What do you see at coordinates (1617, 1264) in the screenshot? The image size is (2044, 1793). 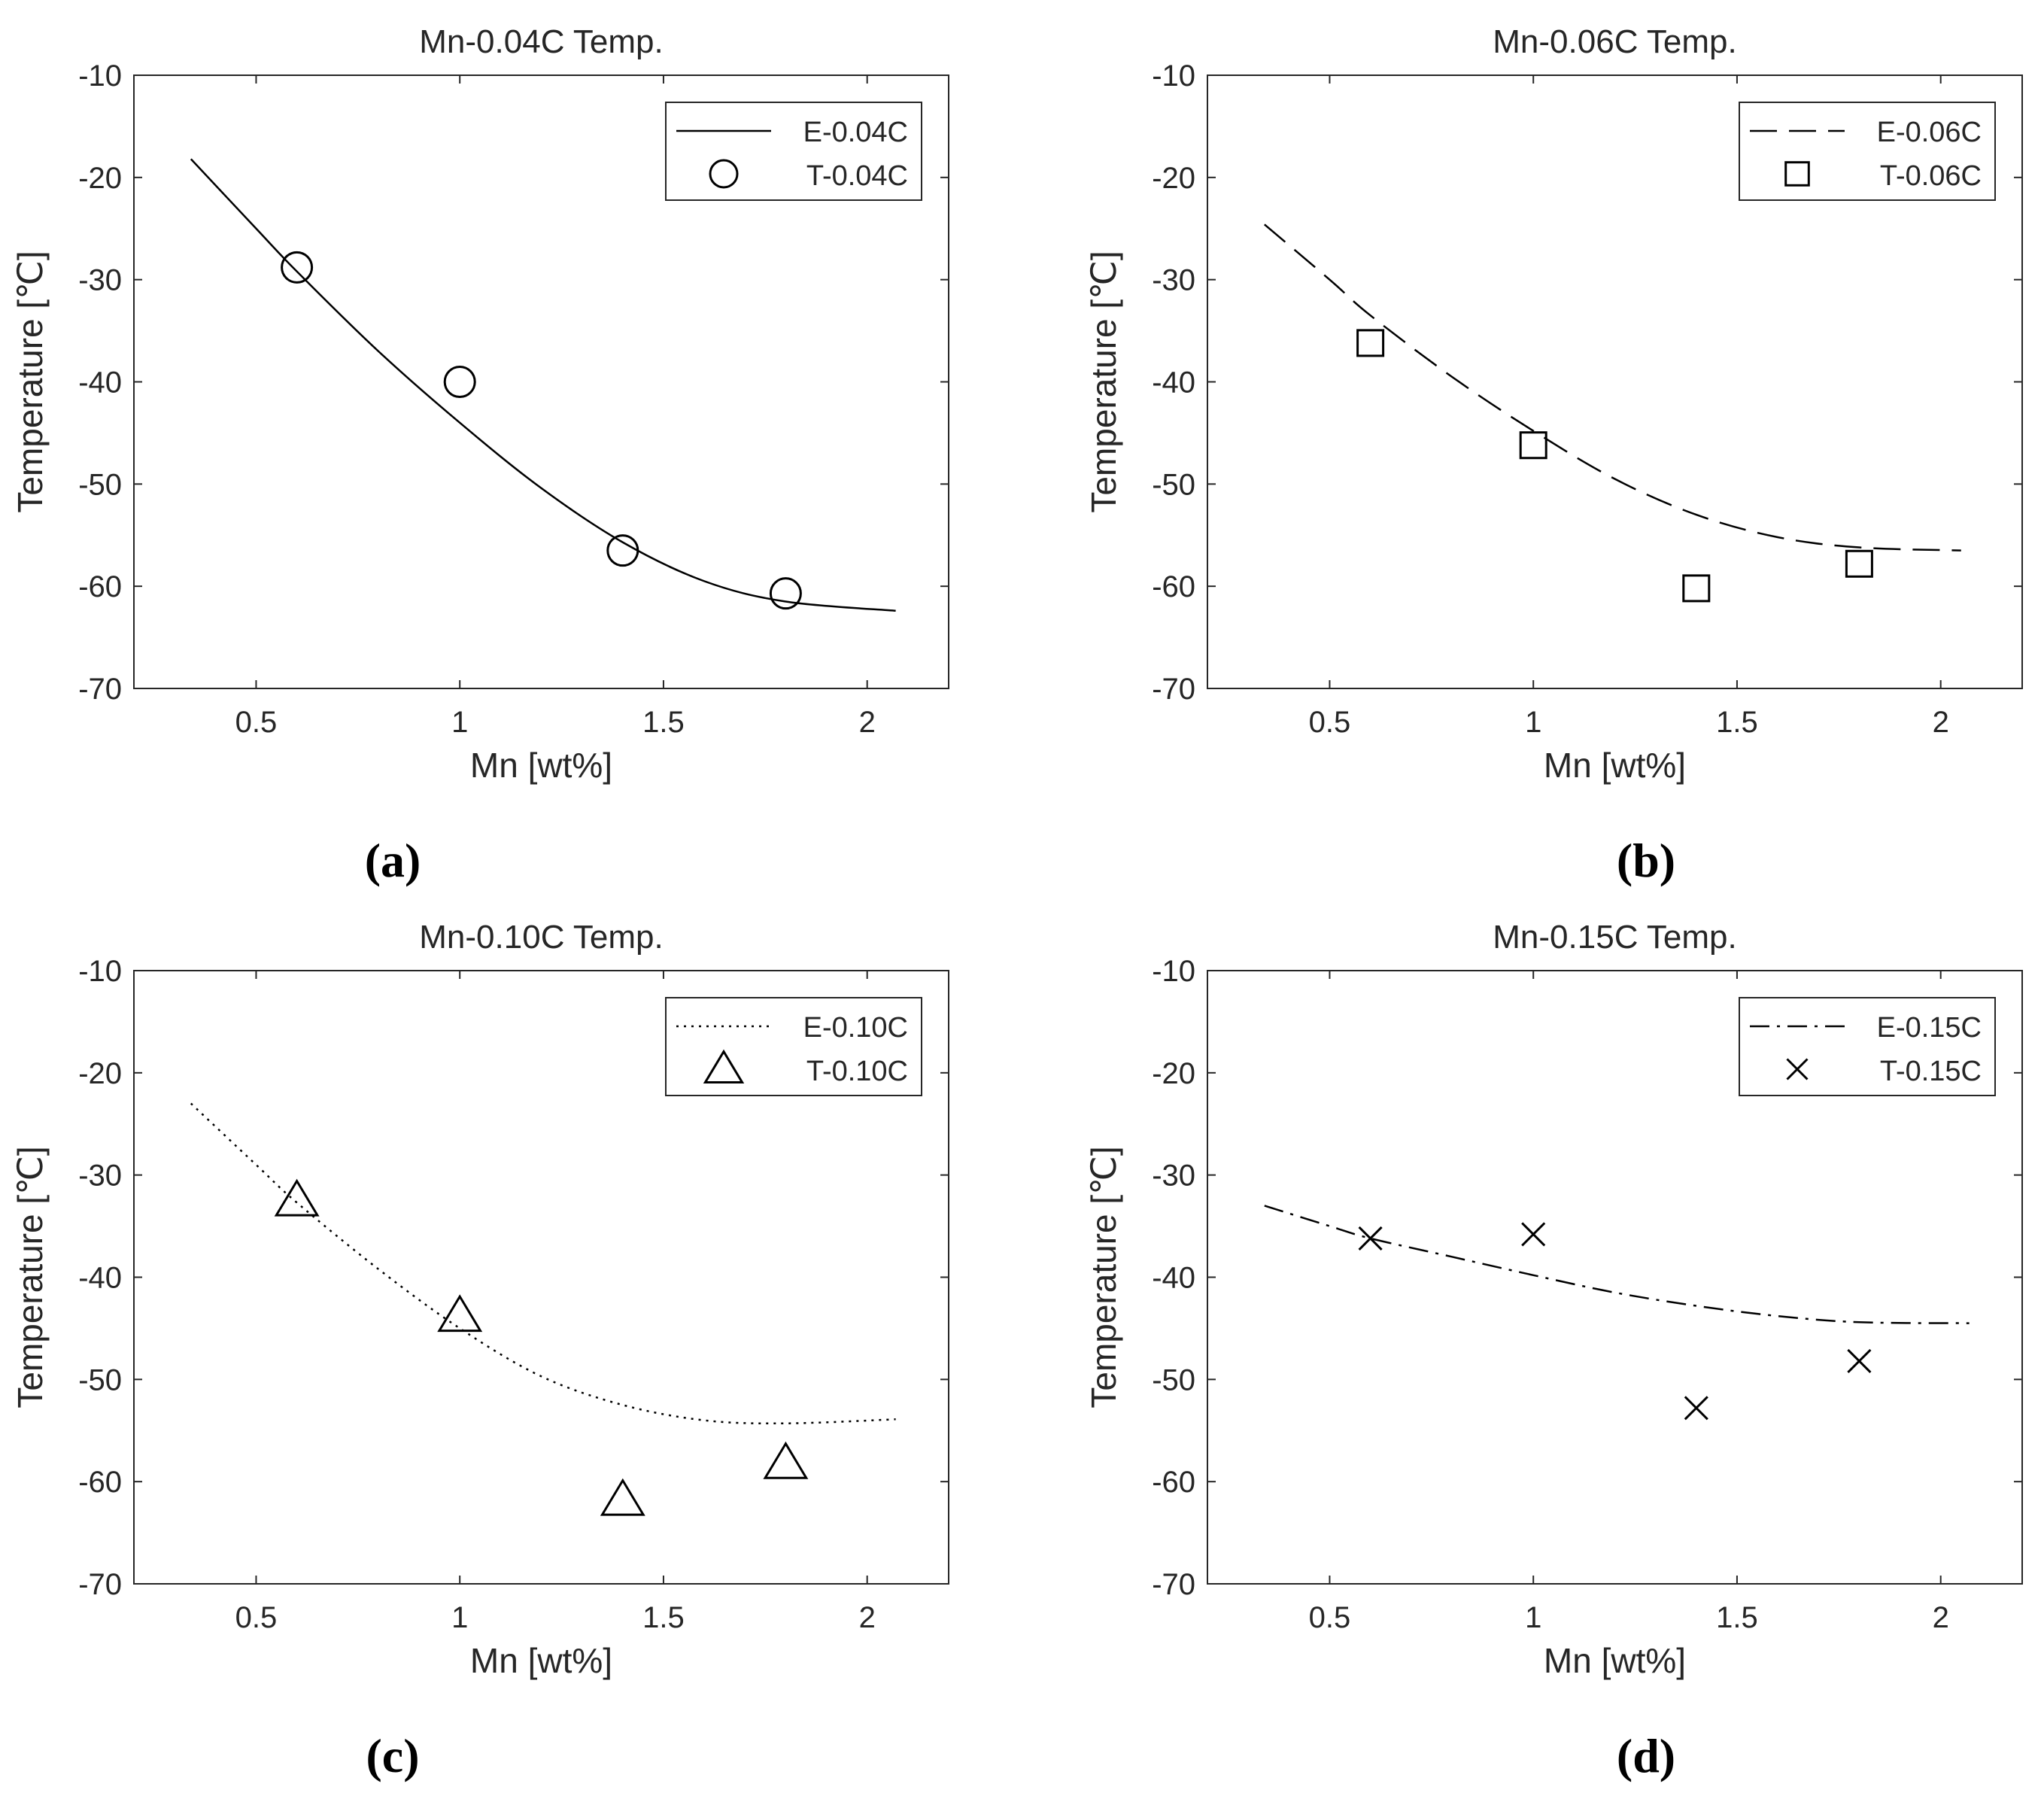 I see `series-line-E-0.15C` at bounding box center [1617, 1264].